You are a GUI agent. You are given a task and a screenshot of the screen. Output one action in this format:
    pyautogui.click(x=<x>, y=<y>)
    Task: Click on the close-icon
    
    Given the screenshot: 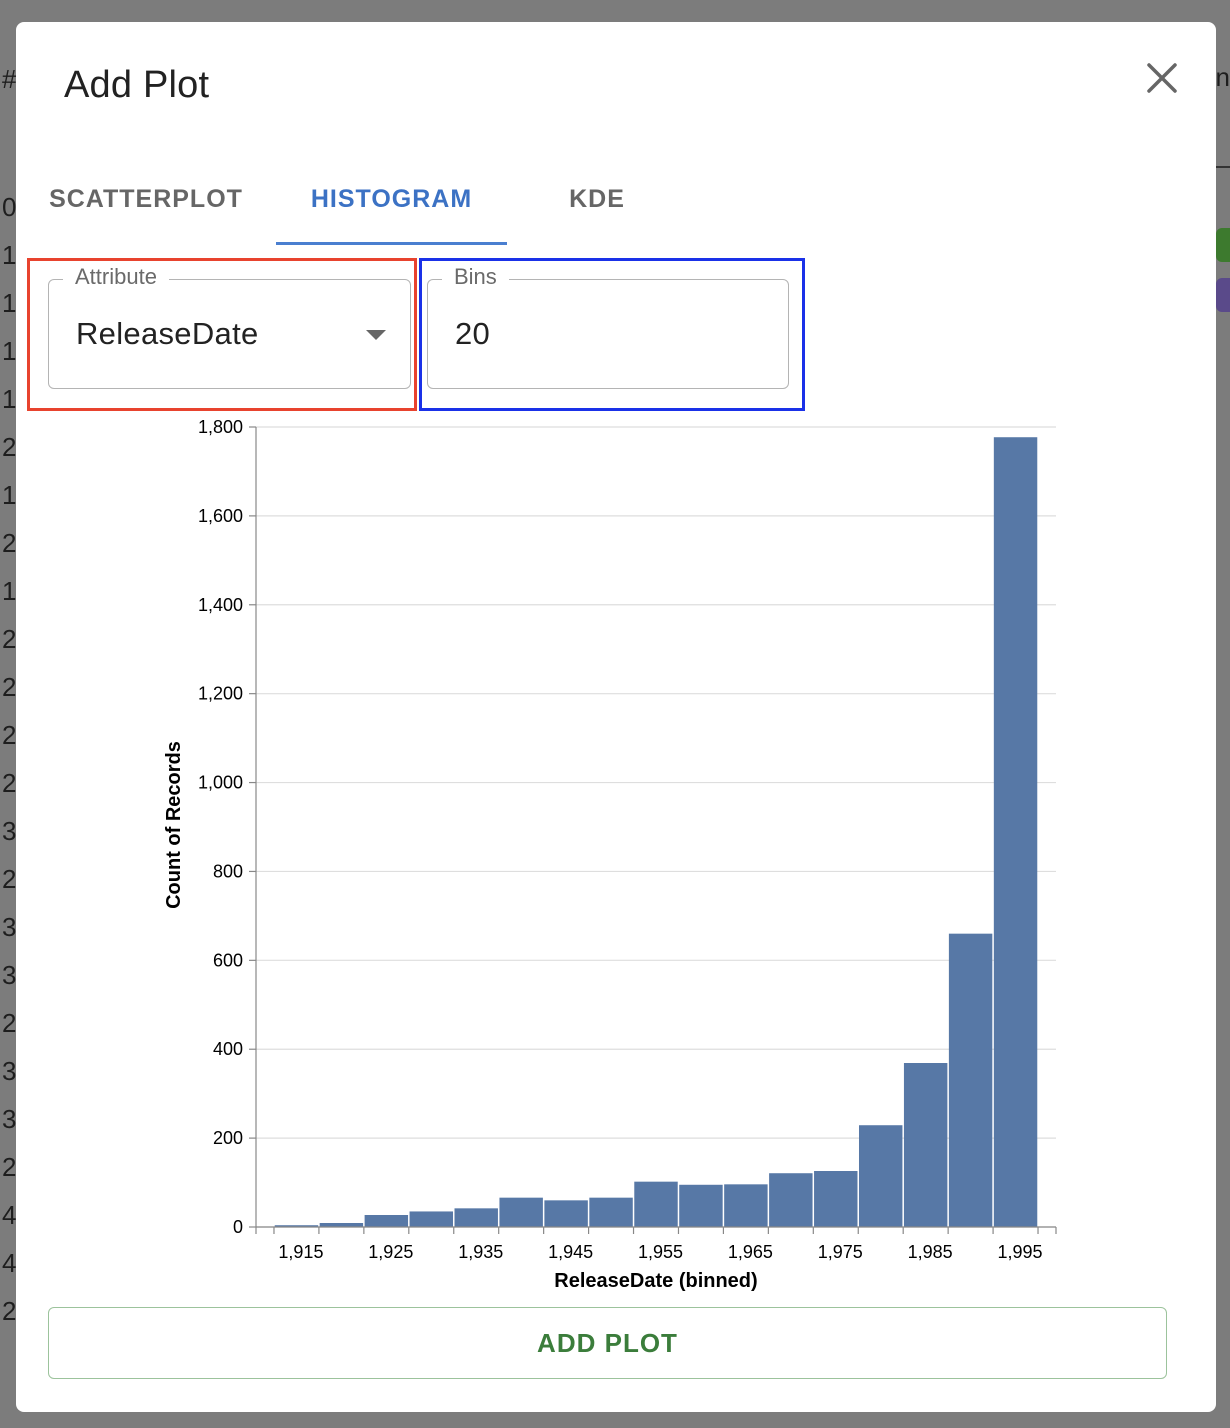 What is the action you would take?
    pyautogui.click(x=1162, y=78)
    